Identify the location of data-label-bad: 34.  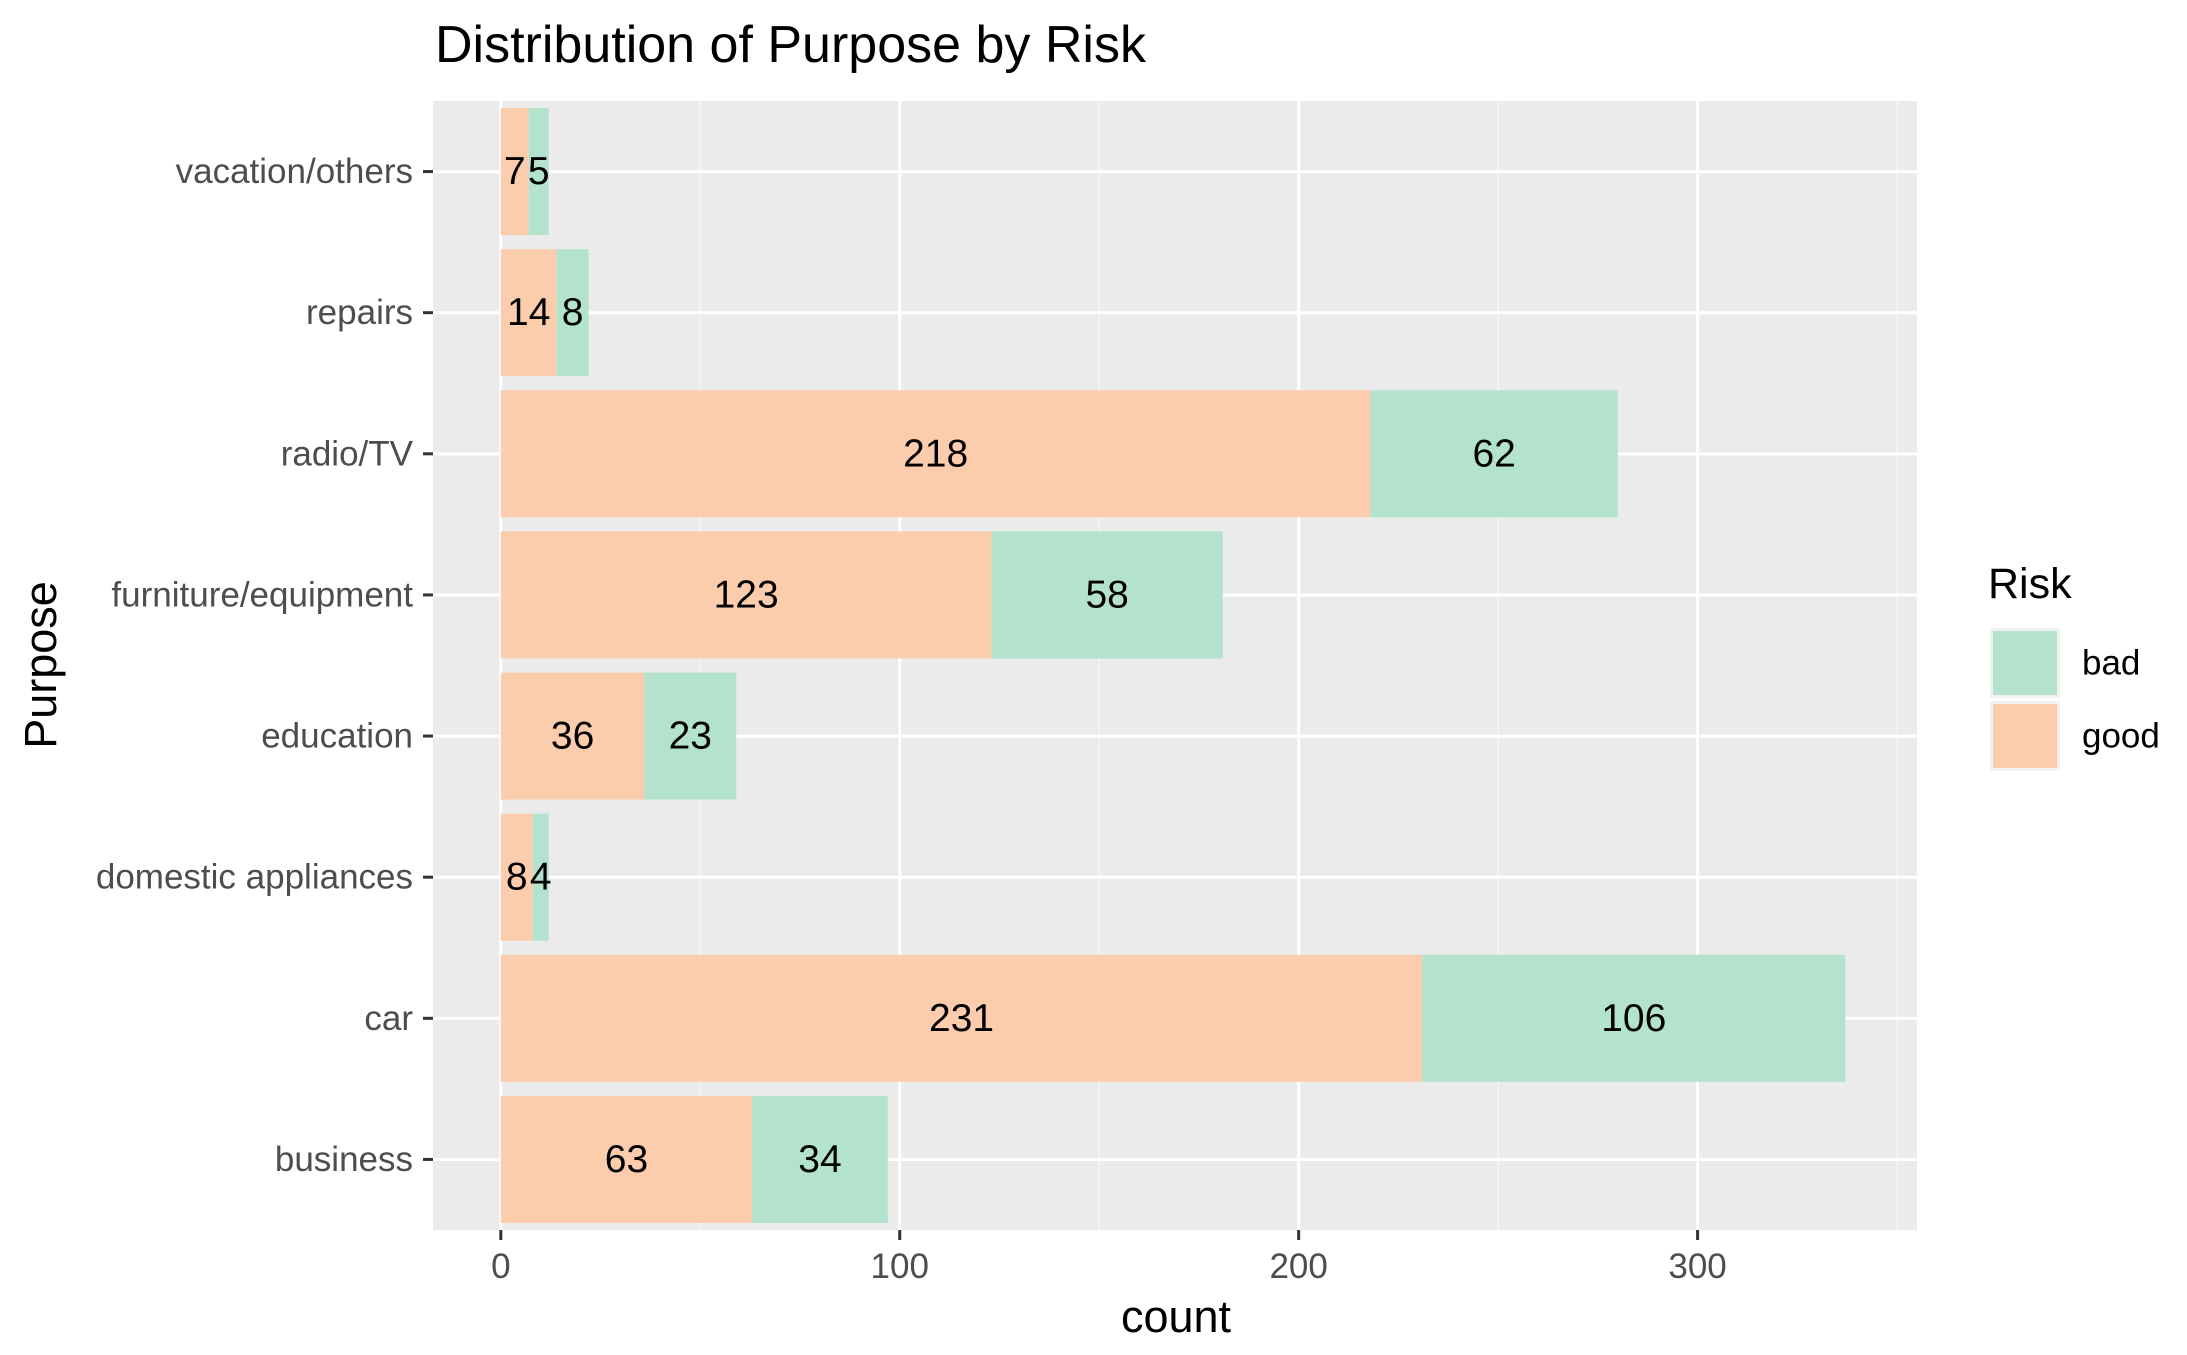
(819, 1159).